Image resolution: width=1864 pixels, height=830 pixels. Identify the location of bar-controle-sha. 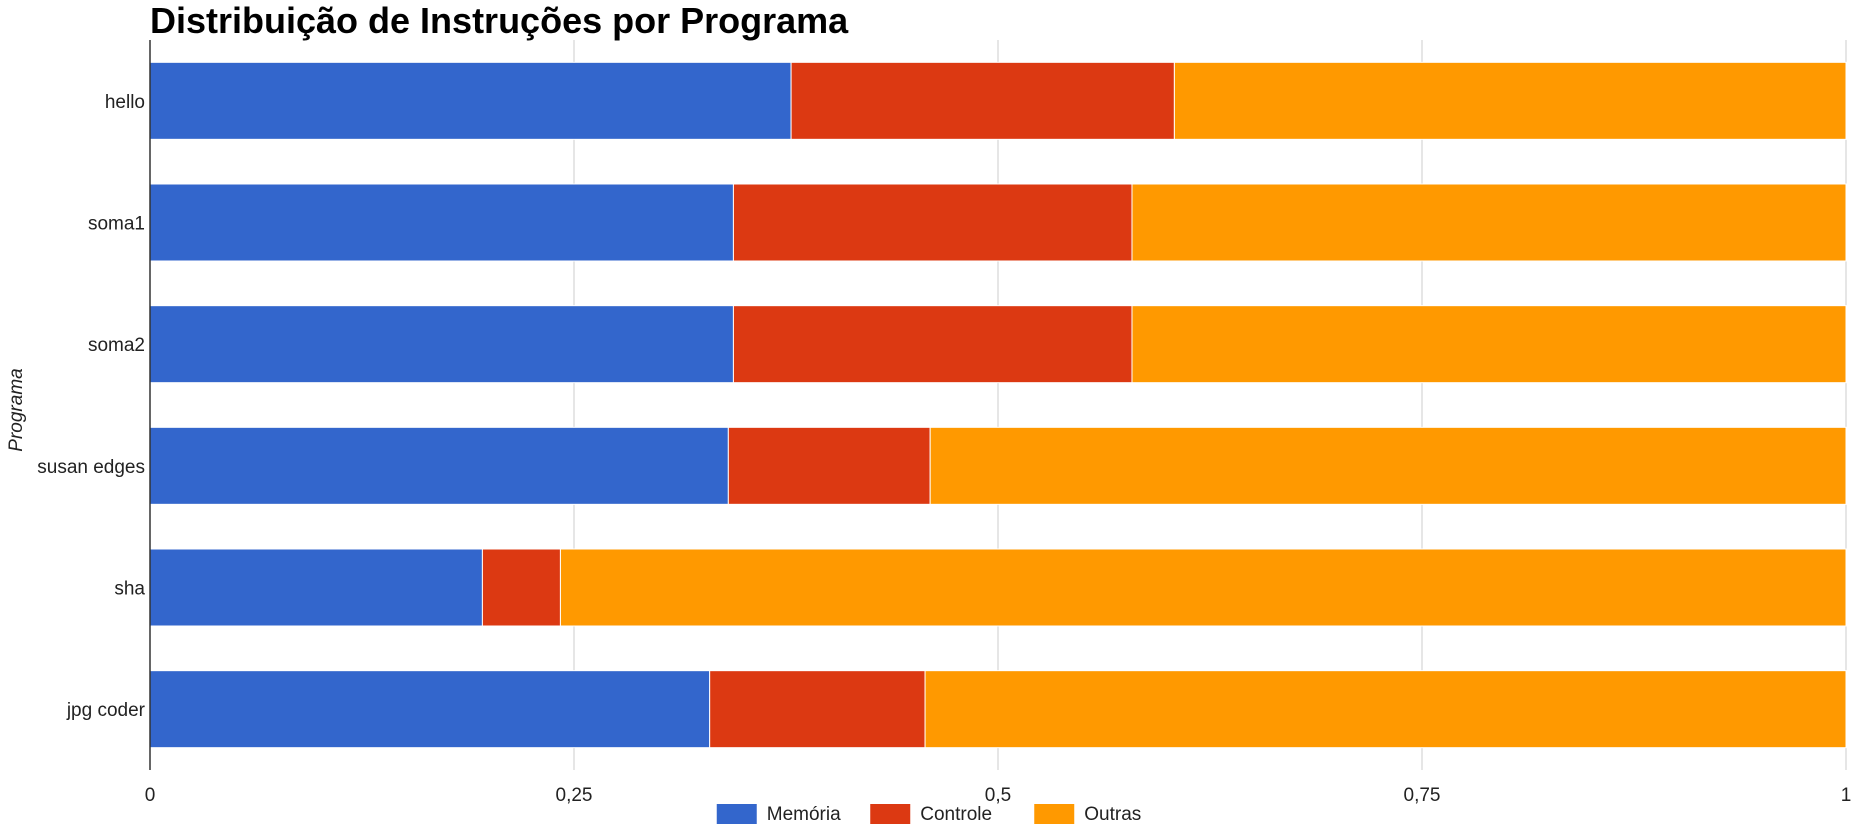
(521, 587).